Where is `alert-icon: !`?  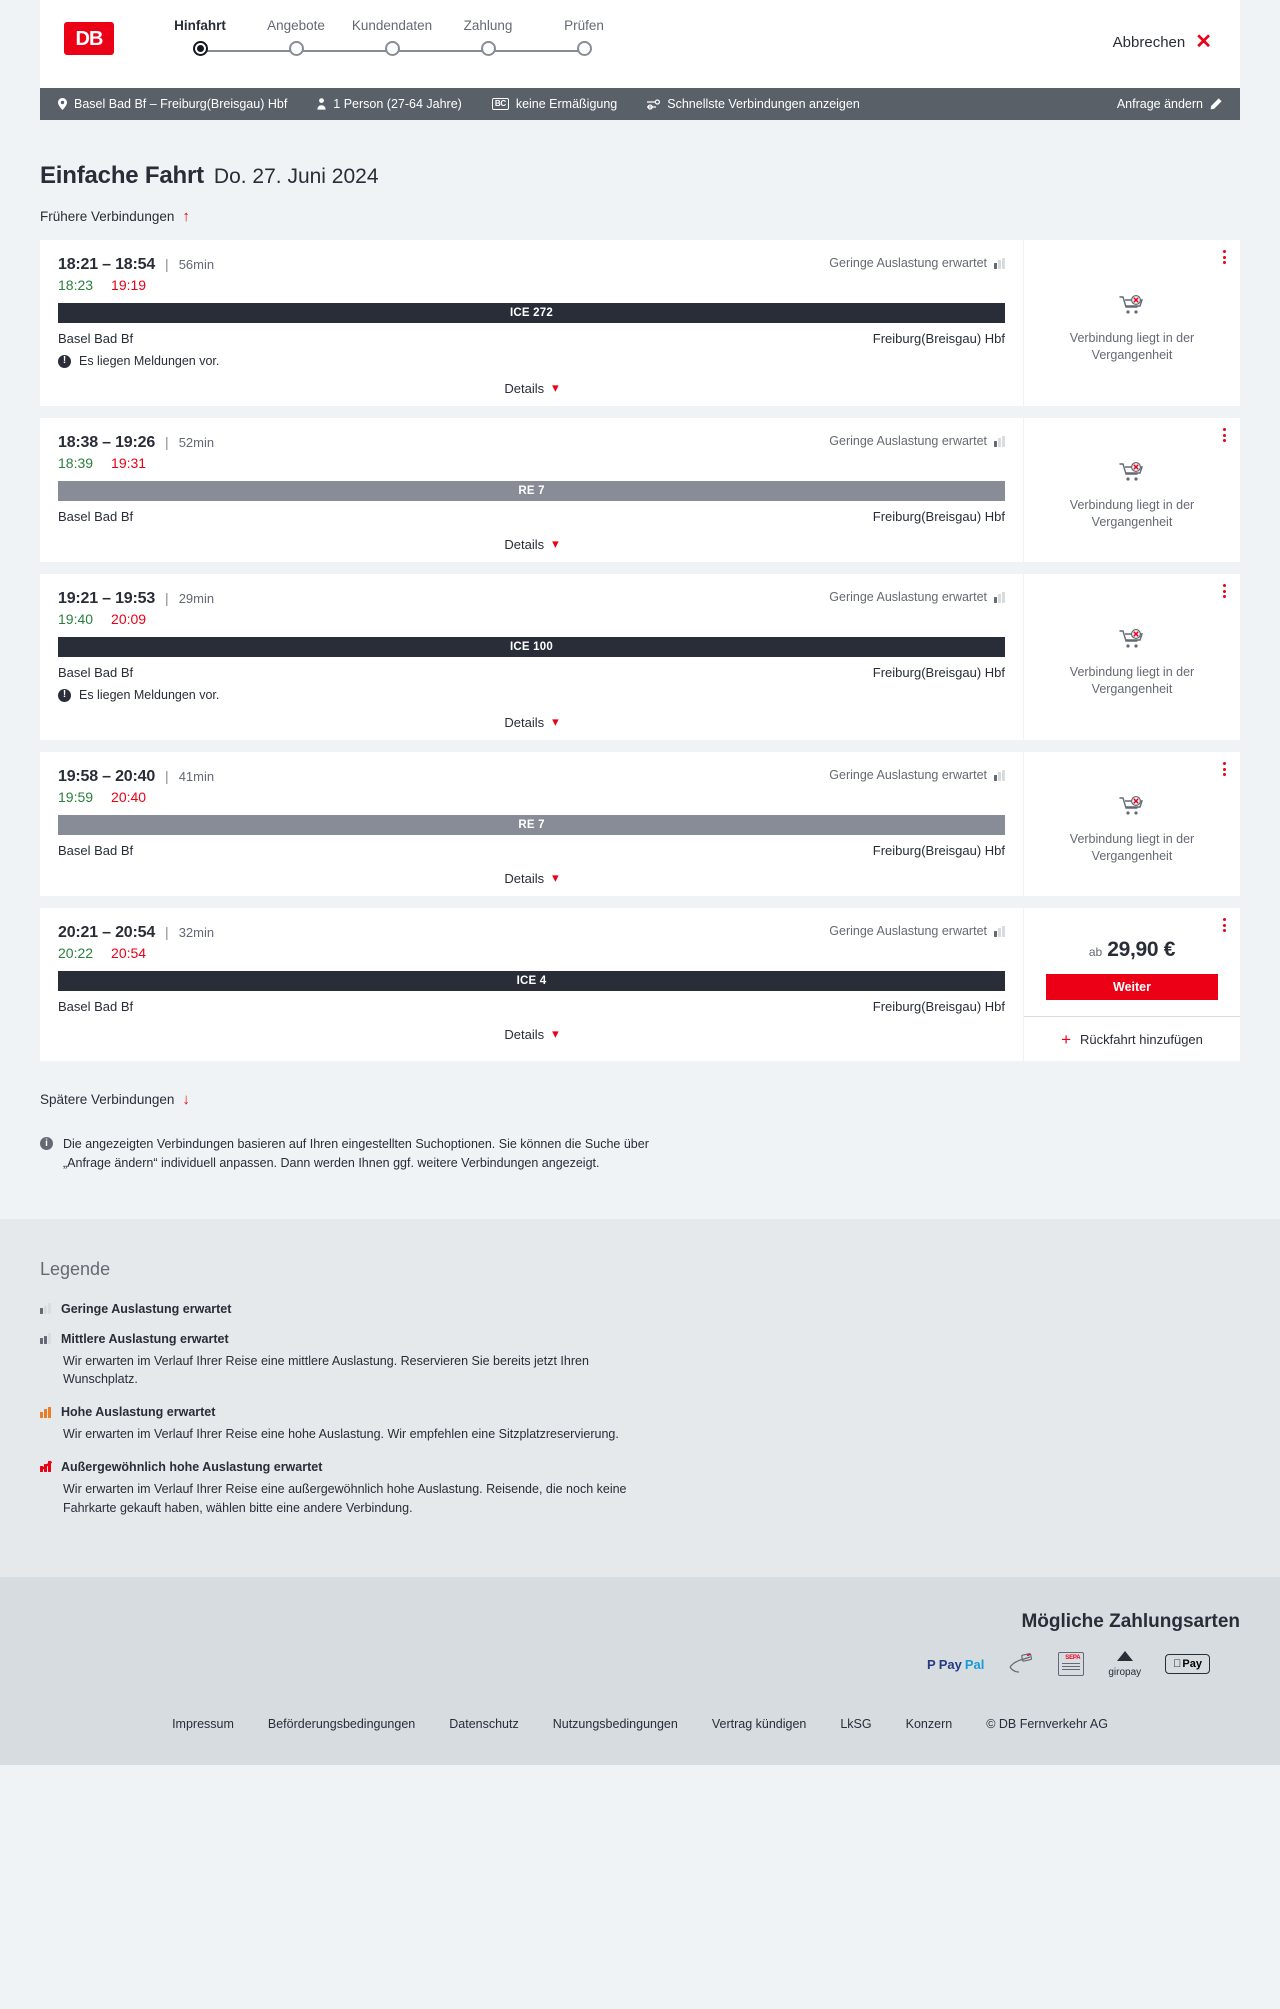 alert-icon: ! is located at coordinates (64, 695).